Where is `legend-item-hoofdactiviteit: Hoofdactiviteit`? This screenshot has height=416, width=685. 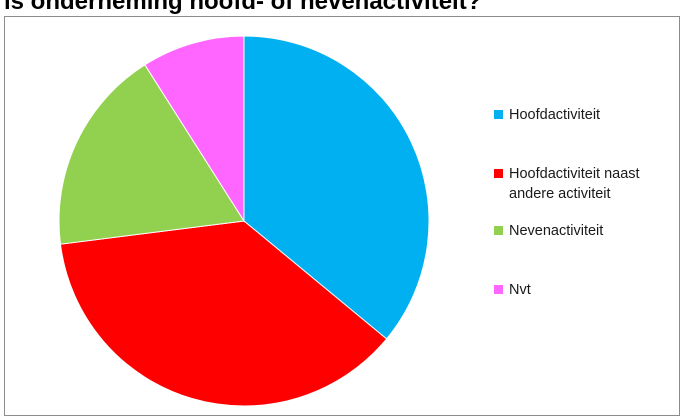
legend-item-hoofdactiviteit: Hoofdactiviteit is located at coordinates (547, 115).